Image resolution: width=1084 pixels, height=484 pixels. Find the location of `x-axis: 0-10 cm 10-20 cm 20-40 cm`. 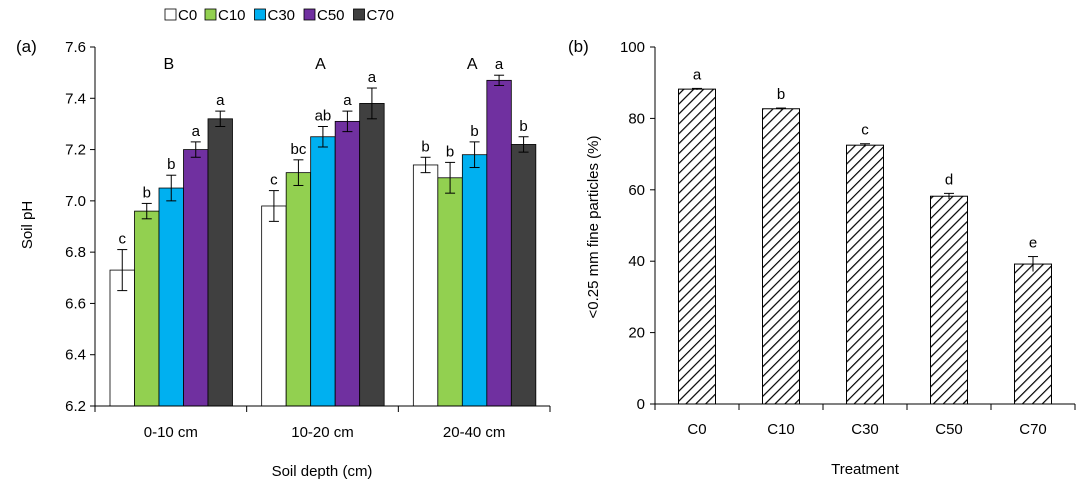

x-axis: 0-10 cm 10-20 cm 20-40 cm is located at coordinates (322, 423).